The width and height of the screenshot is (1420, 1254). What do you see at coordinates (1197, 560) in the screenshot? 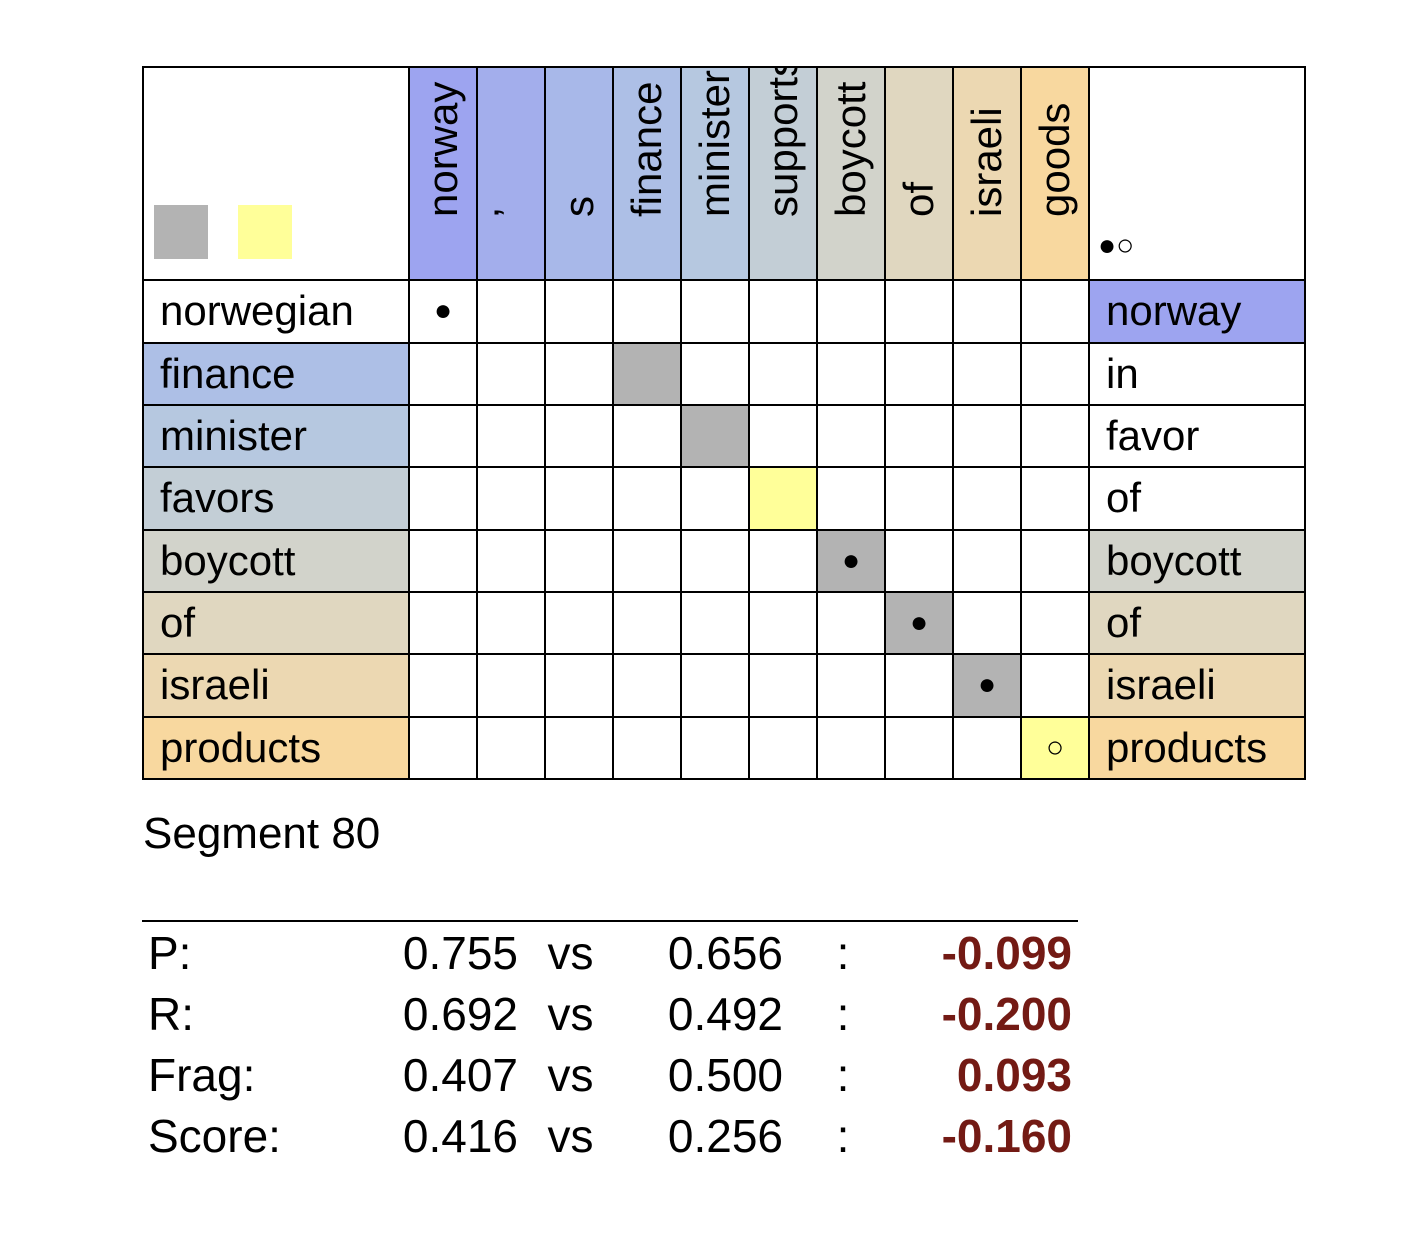
I see `target-label: boycott` at bounding box center [1197, 560].